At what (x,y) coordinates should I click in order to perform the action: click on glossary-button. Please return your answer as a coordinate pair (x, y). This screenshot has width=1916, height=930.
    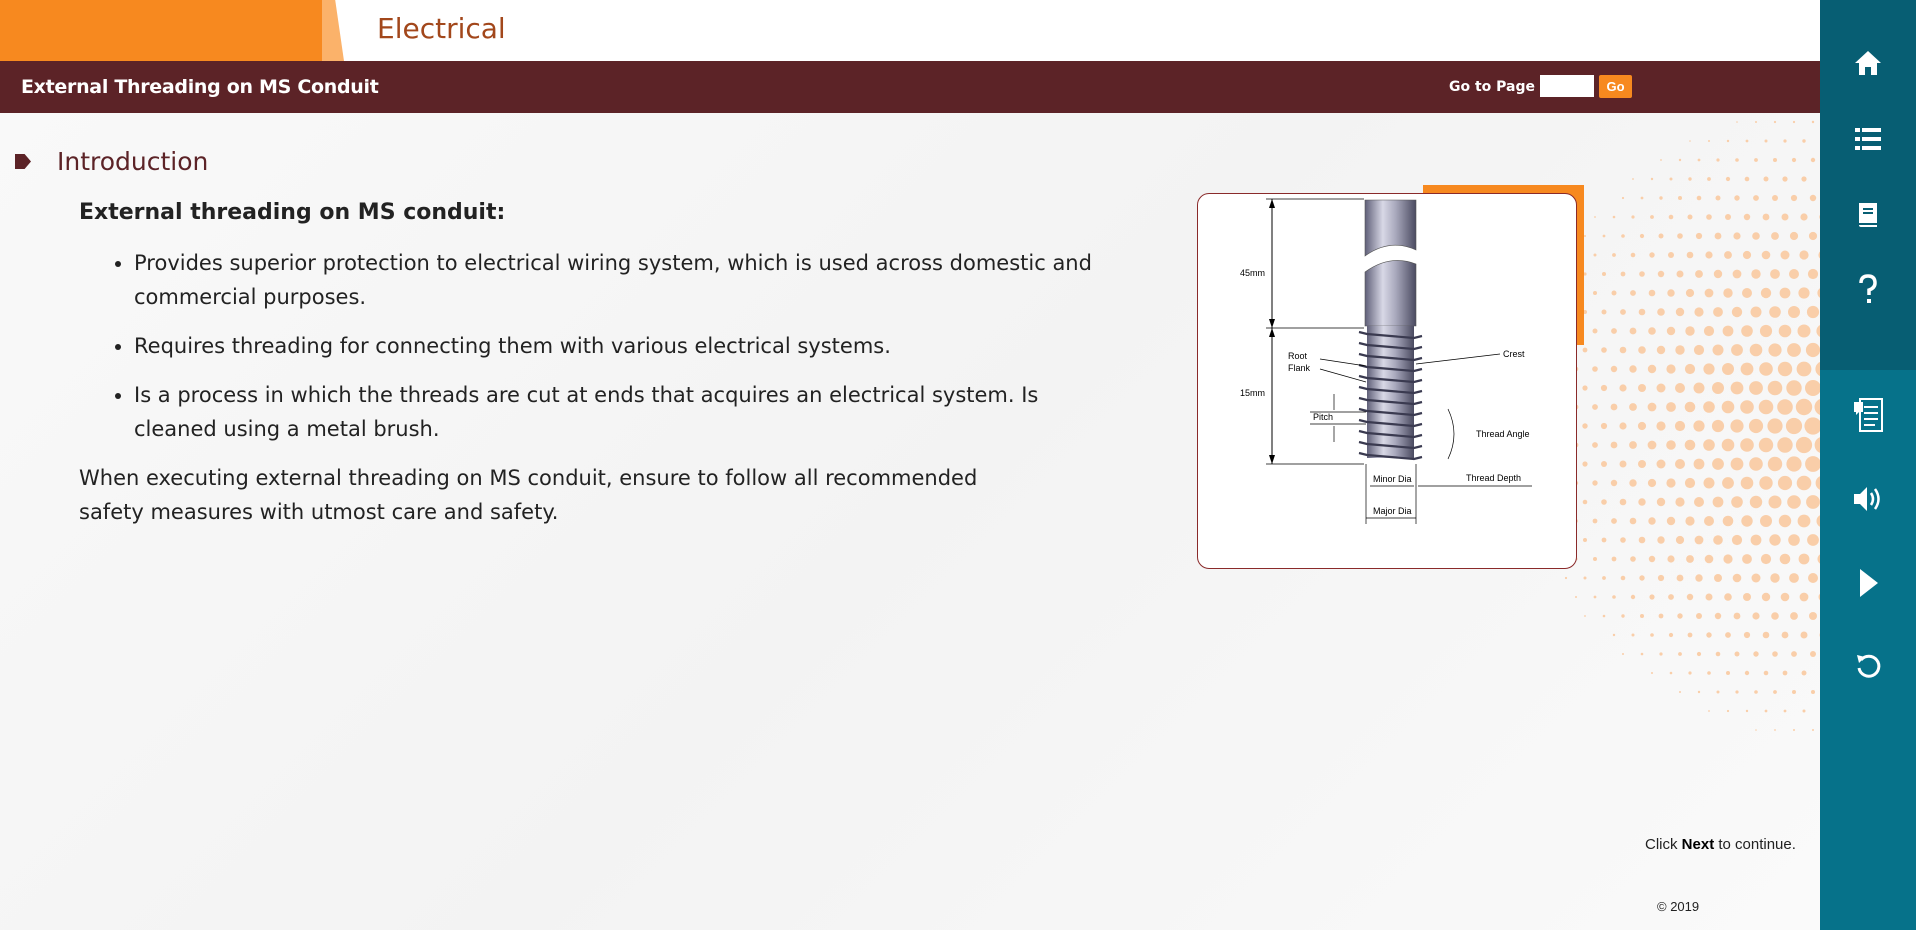
    Looking at the image, I should click on (1868, 215).